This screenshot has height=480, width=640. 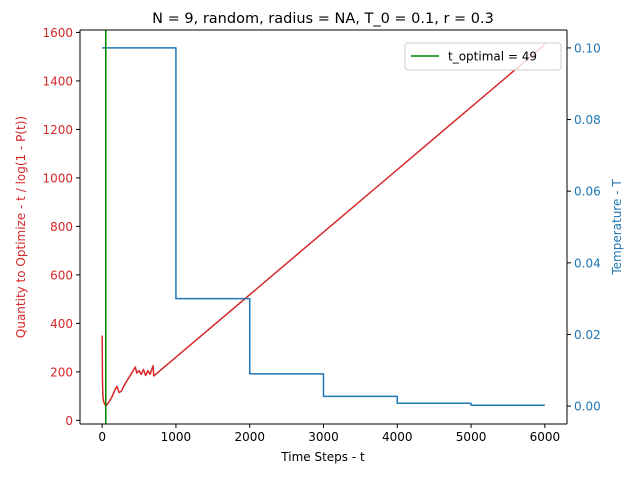 I want to click on y-right-tick-label: 0.04, so click(x=587, y=263).